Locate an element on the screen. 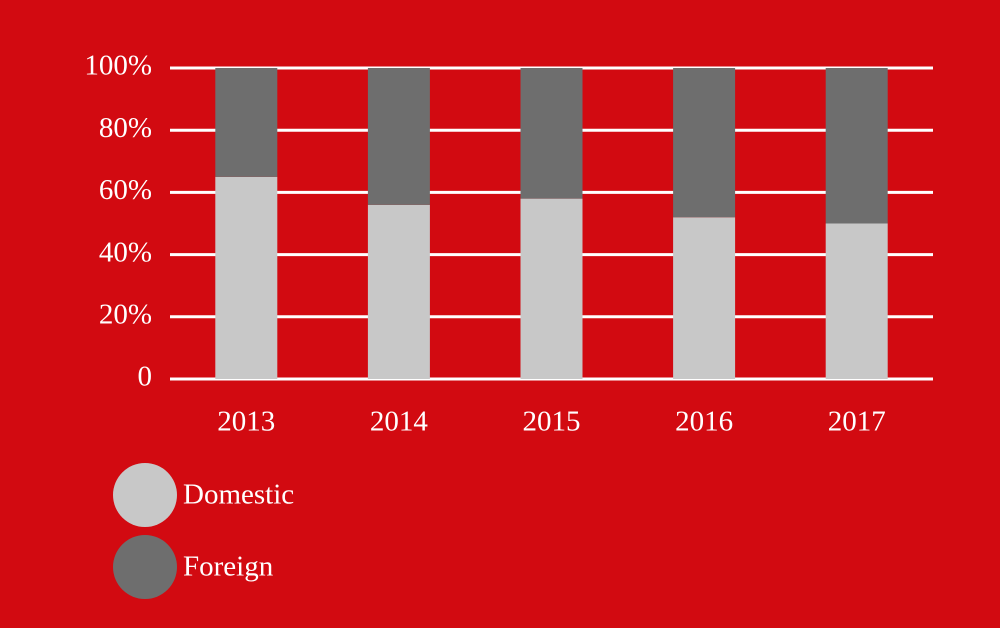 Image resolution: width=1000 pixels, height=628 pixels. x-tick-label: 2016 is located at coordinates (704, 422).